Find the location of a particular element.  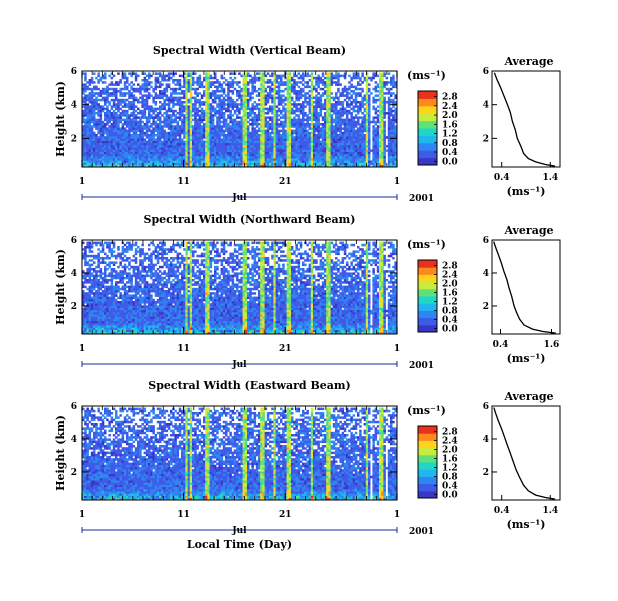

panel-title: Spectral Width (Eastward Beam) is located at coordinates (249, 385).